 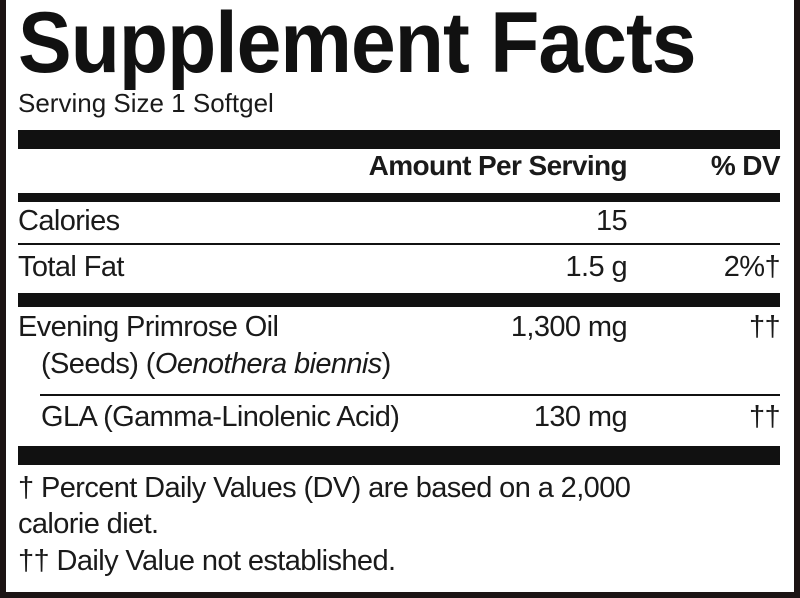 I want to click on row-calories-amount: 15, so click(x=611, y=221).